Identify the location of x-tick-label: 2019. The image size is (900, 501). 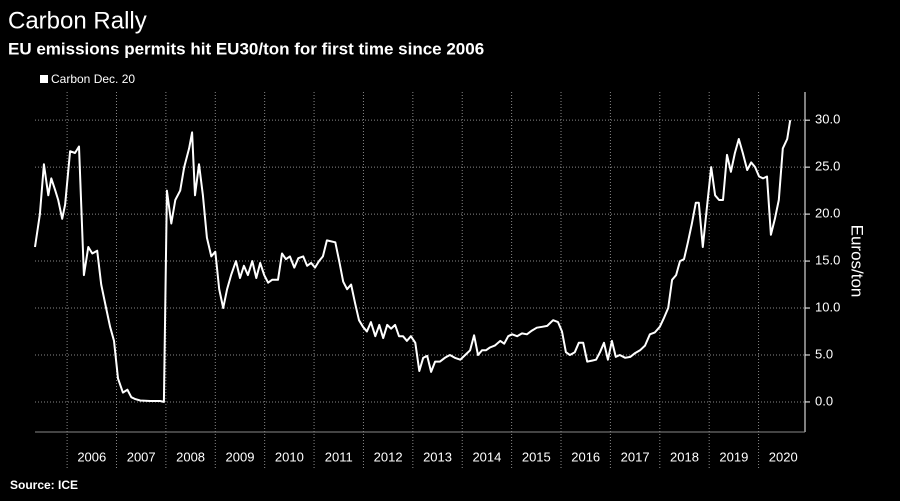
(733, 456).